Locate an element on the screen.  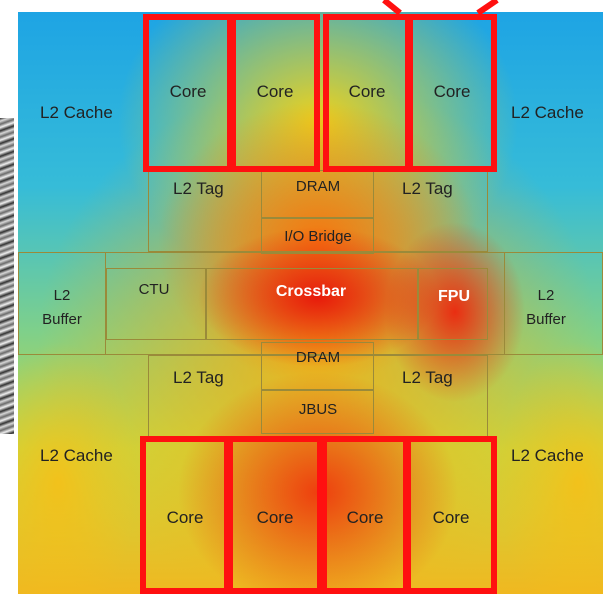
io-bridge-label: I/O Bridge is located at coordinates (318, 236).